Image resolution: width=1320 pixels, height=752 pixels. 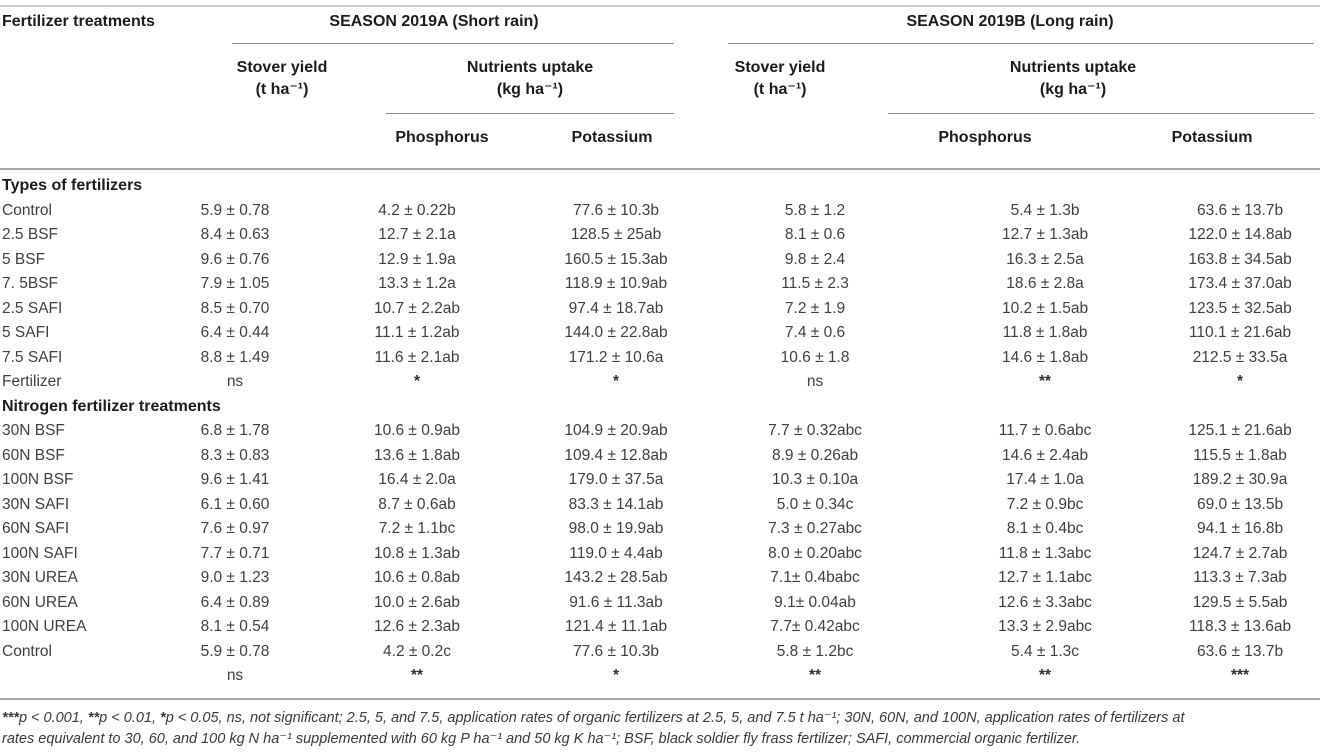 I want to click on cell-value: 91.6 ± 11.3ab, so click(x=616, y=602).